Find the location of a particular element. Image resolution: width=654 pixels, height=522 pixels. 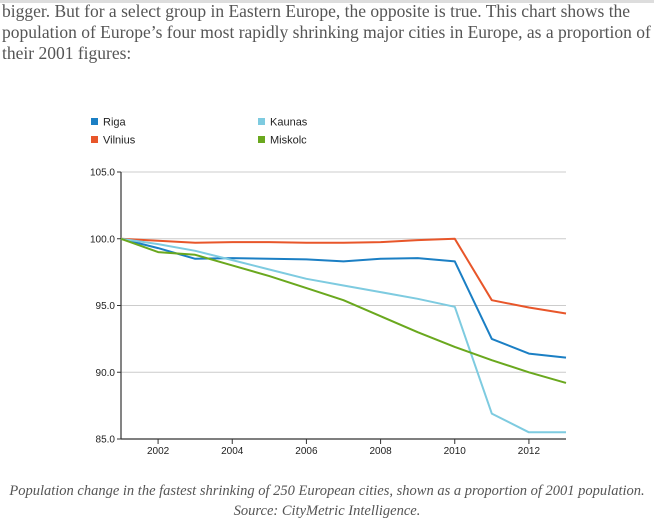

x-tick-label: 2004 is located at coordinates (232, 451).